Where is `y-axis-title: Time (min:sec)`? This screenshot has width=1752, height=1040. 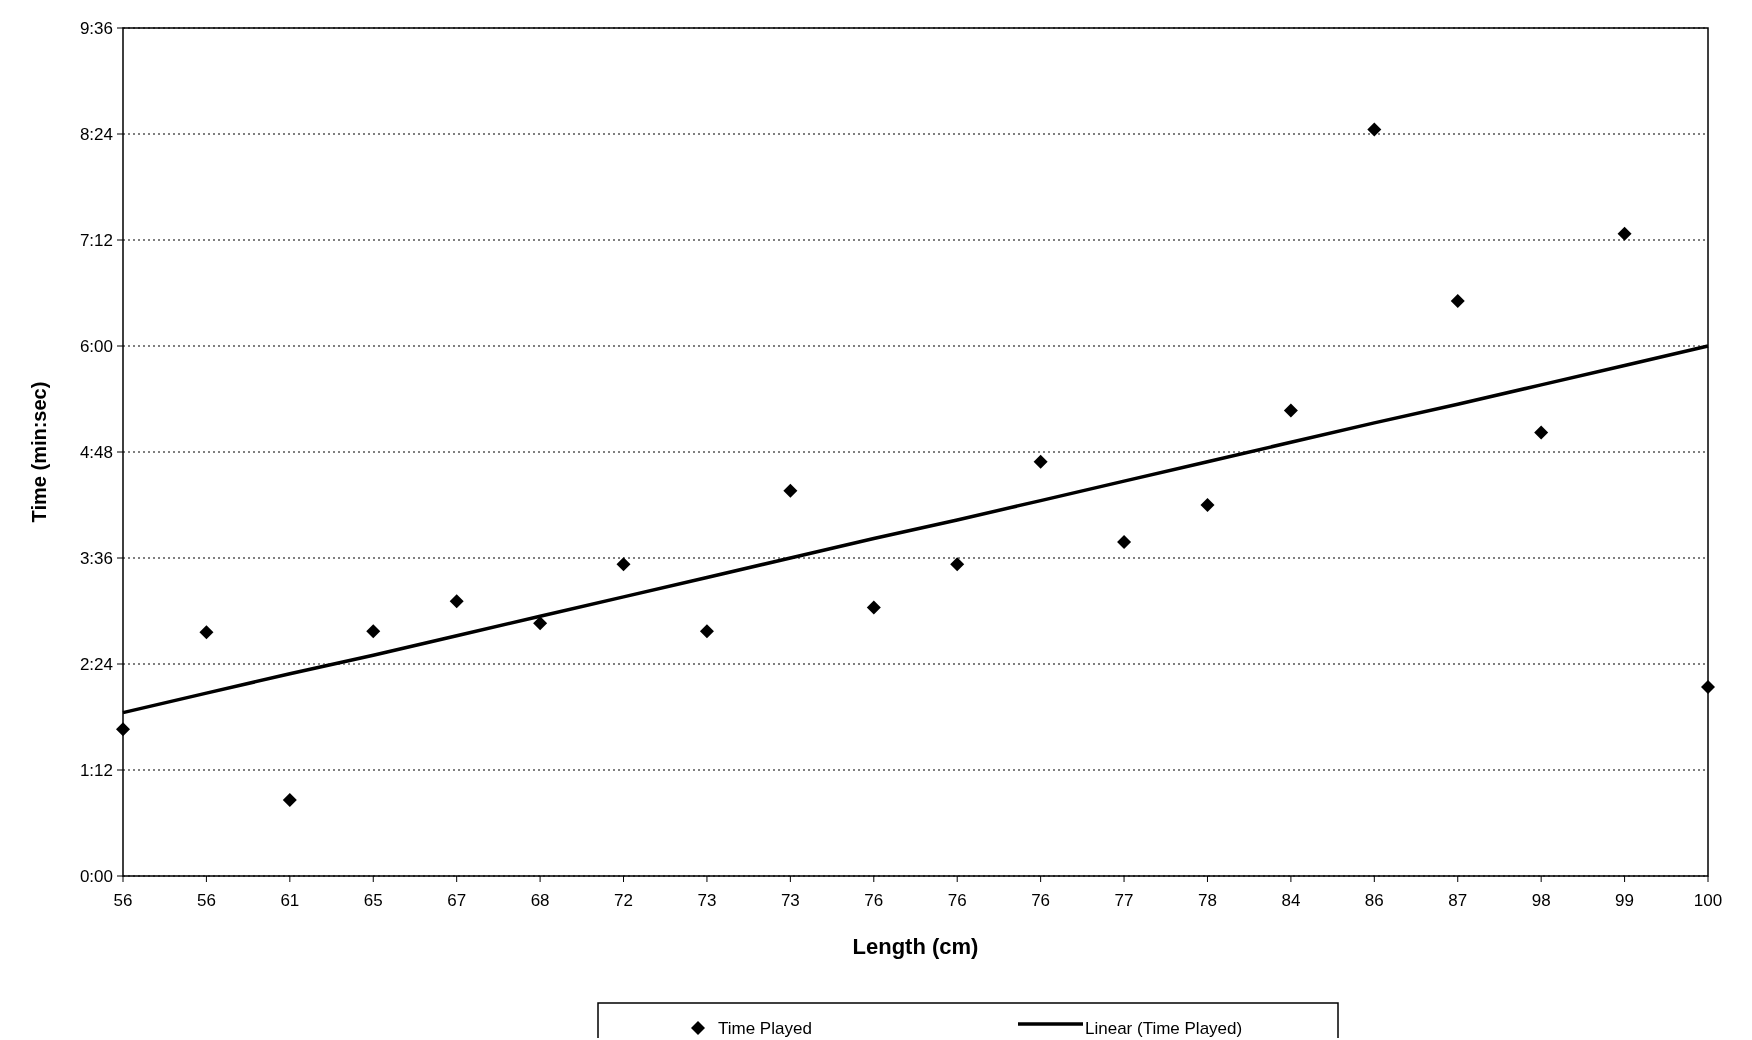
y-axis-title: Time (min:sec) is located at coordinates (39, 452).